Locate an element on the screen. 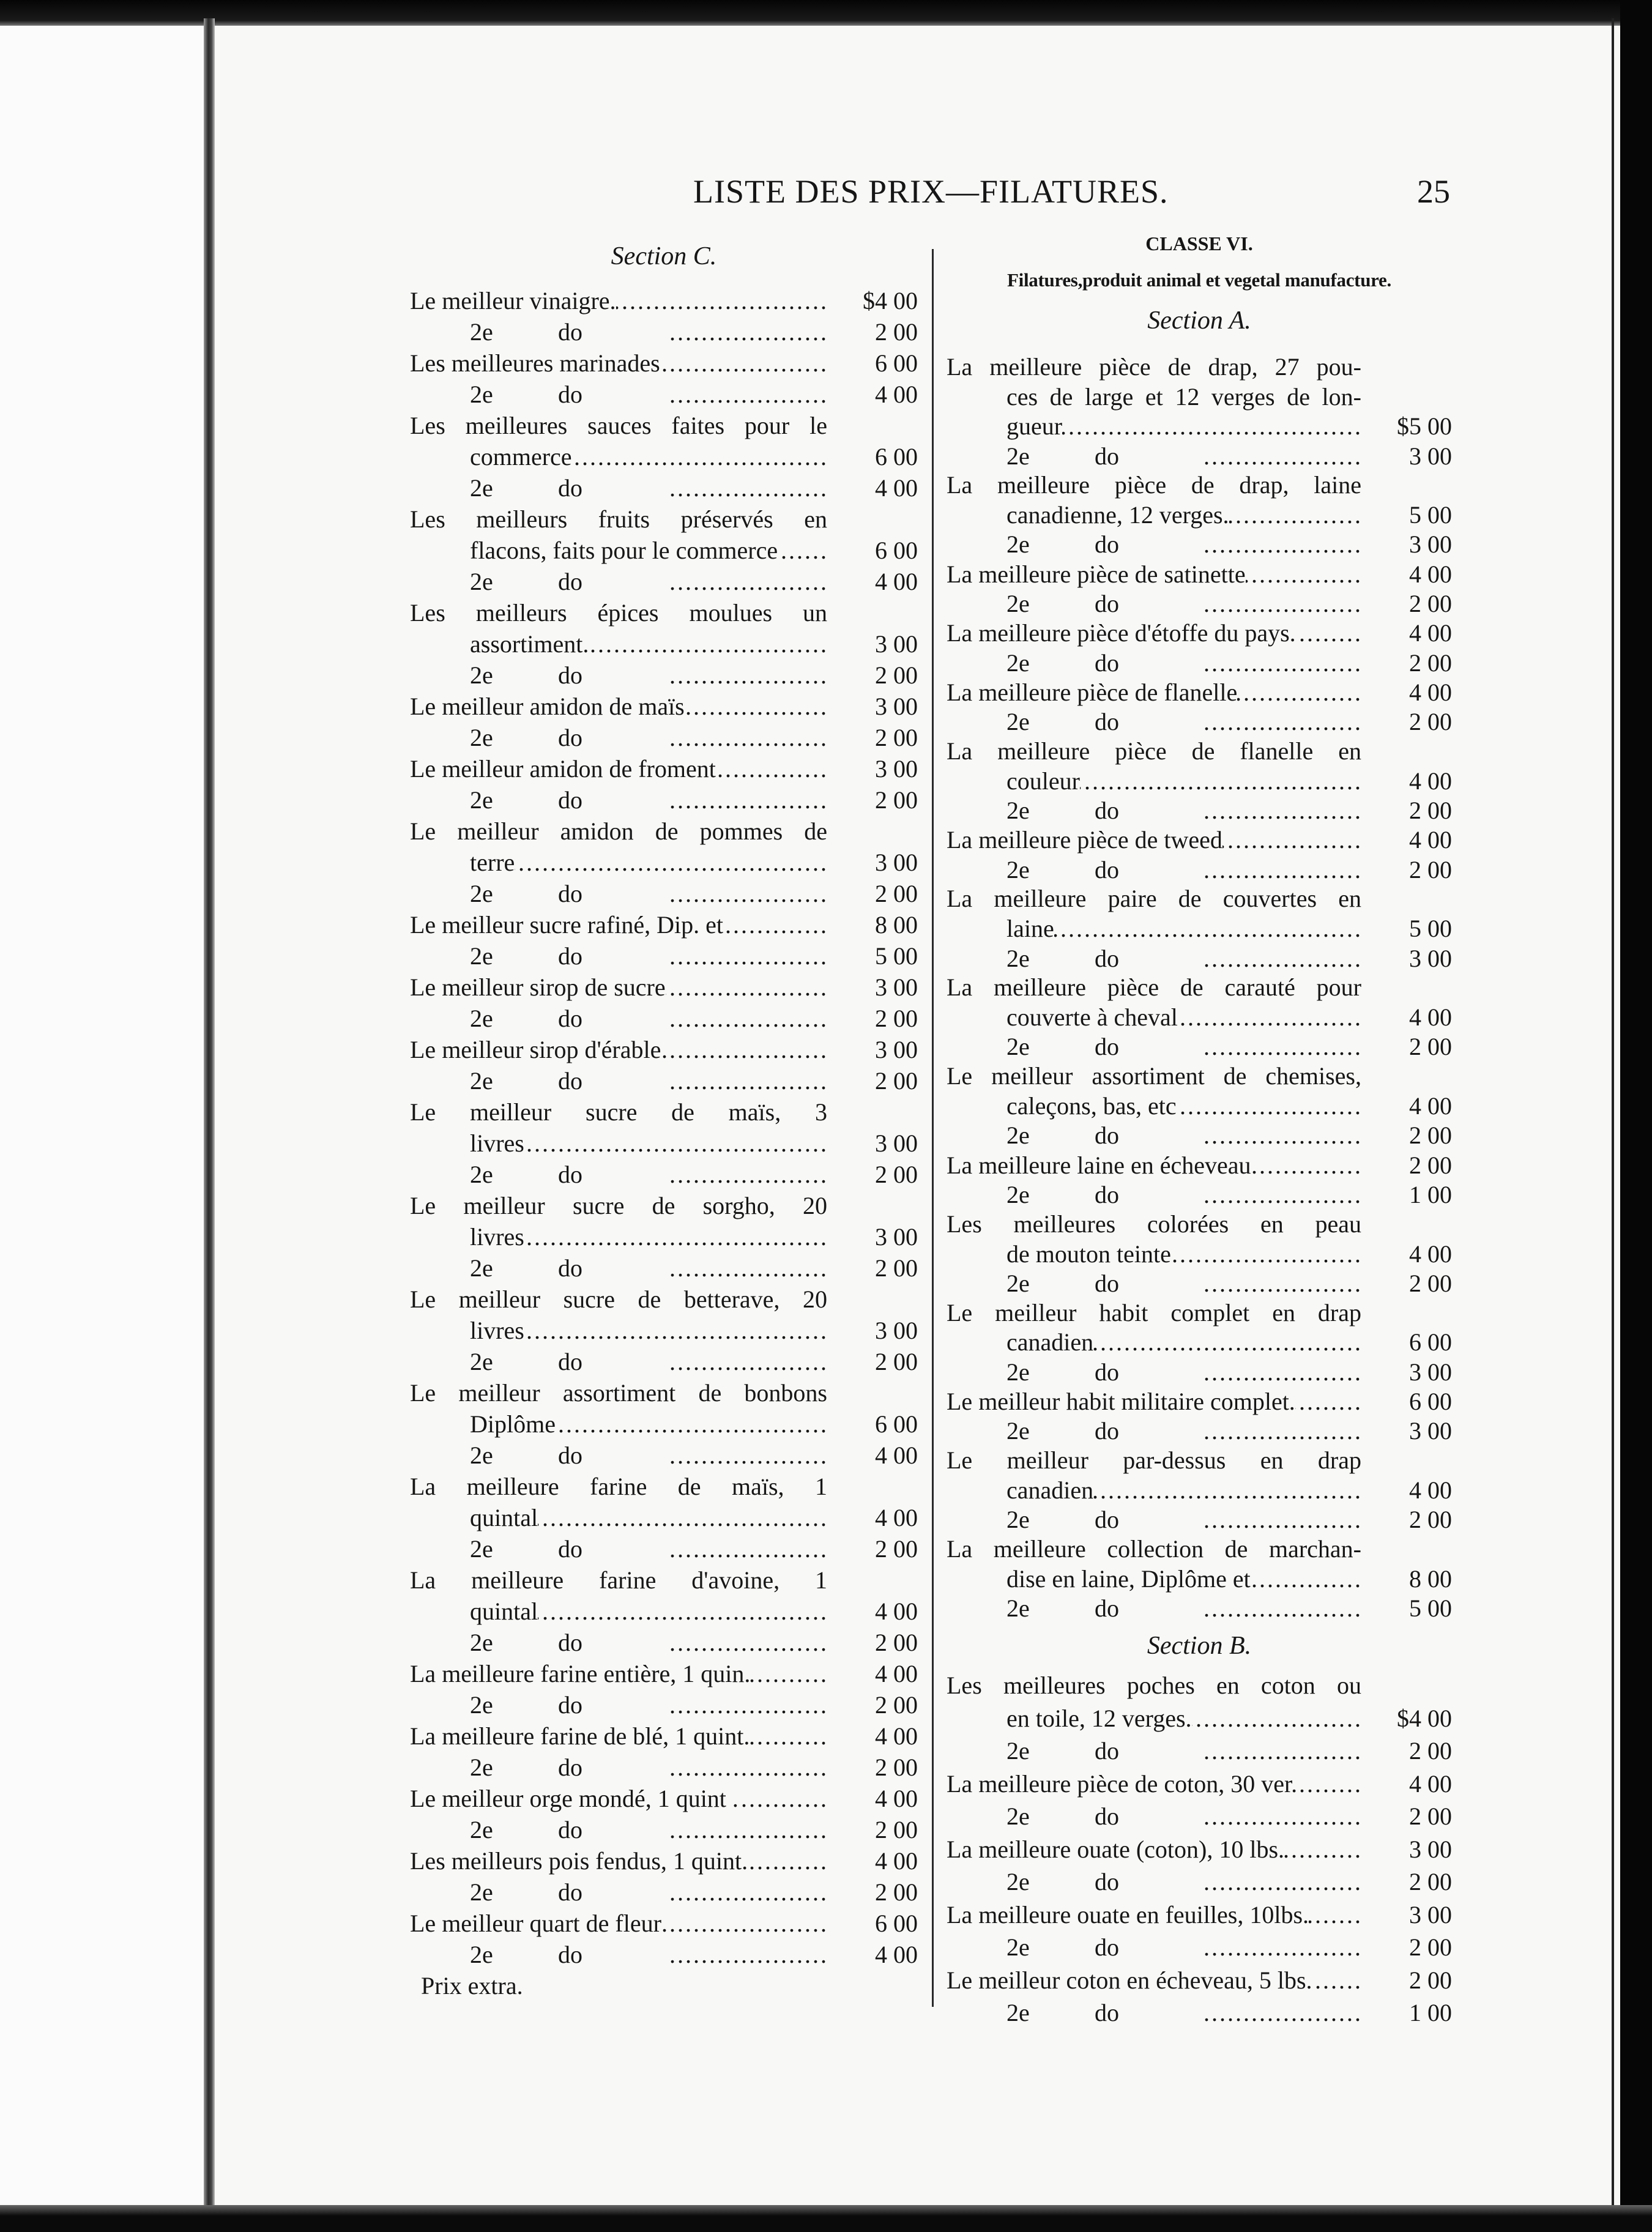 The image size is (1652, 2232). prize-description: livres is located at coordinates (497, 1143).